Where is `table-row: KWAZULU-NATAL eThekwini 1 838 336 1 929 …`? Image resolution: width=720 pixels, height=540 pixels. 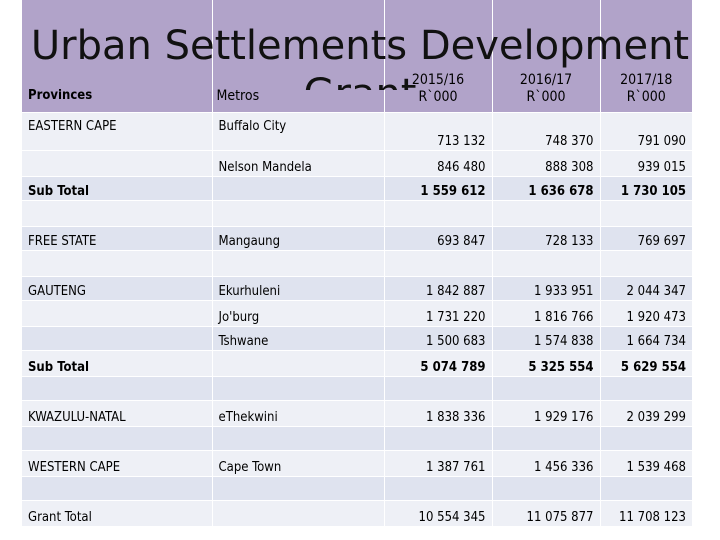
table-row: KWAZULU-NATAL eThekwini 1 838 336 1 929 … is located at coordinates (357, 412).